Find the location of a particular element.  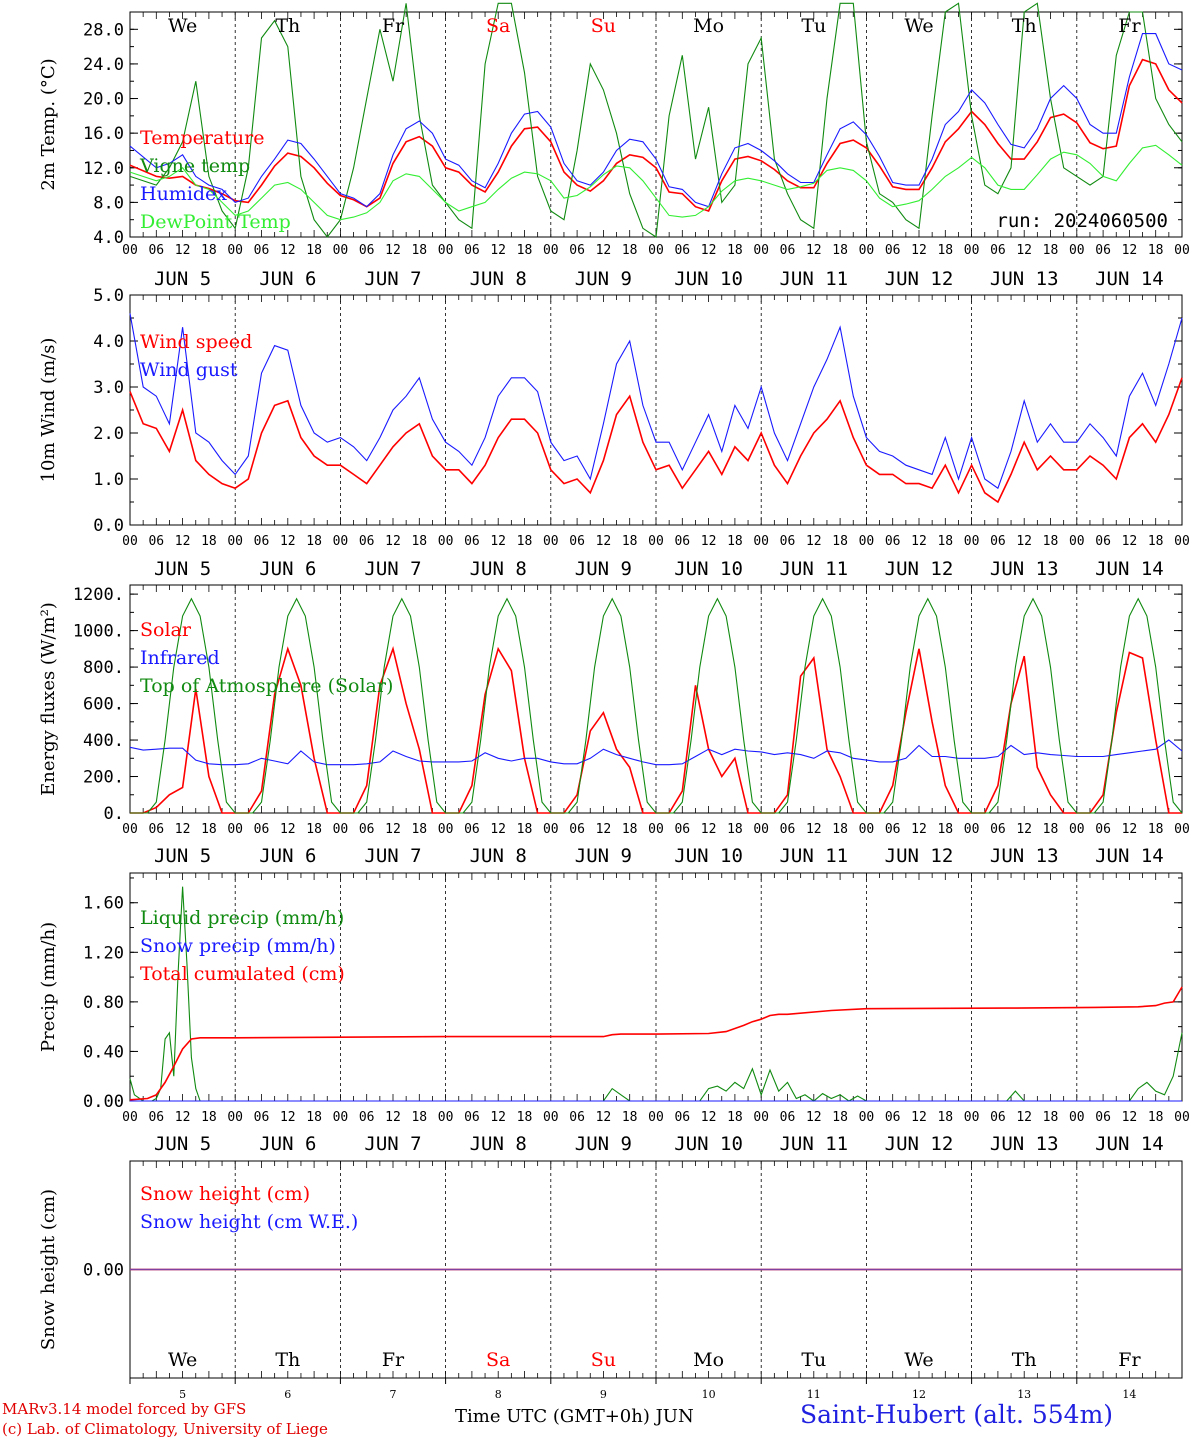

legend-entry: Infrared is located at coordinates (180, 658).